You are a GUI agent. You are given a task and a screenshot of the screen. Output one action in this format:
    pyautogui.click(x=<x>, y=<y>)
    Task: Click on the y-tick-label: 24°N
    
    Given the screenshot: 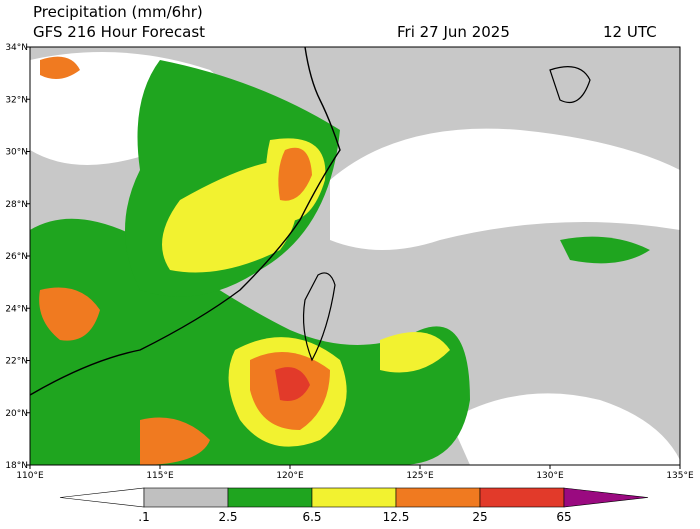 What is the action you would take?
    pyautogui.click(x=16, y=309)
    